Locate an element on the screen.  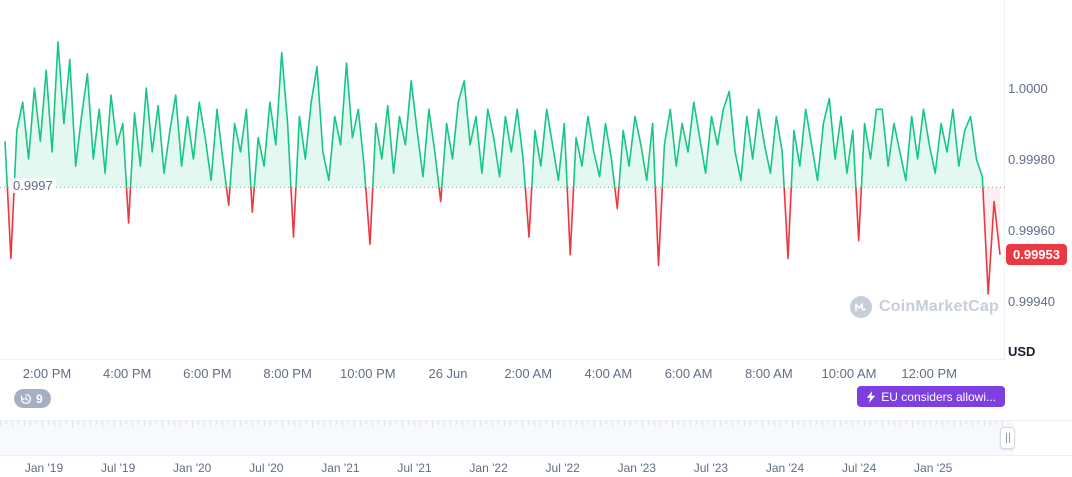
navigator-date-label: Jul '24 is located at coordinates (859, 468).